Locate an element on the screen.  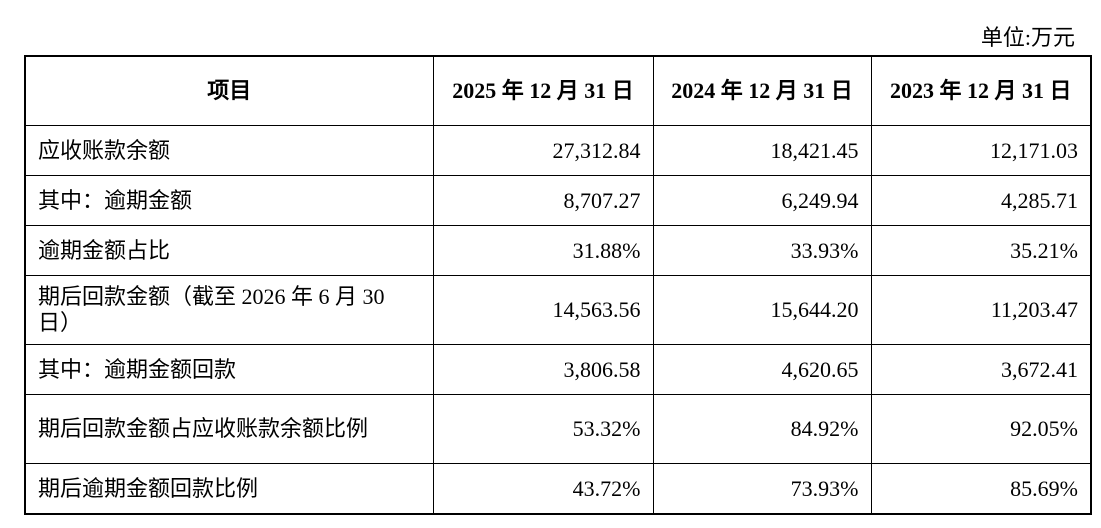
value-cell: 43.72% is located at coordinates (543, 489).